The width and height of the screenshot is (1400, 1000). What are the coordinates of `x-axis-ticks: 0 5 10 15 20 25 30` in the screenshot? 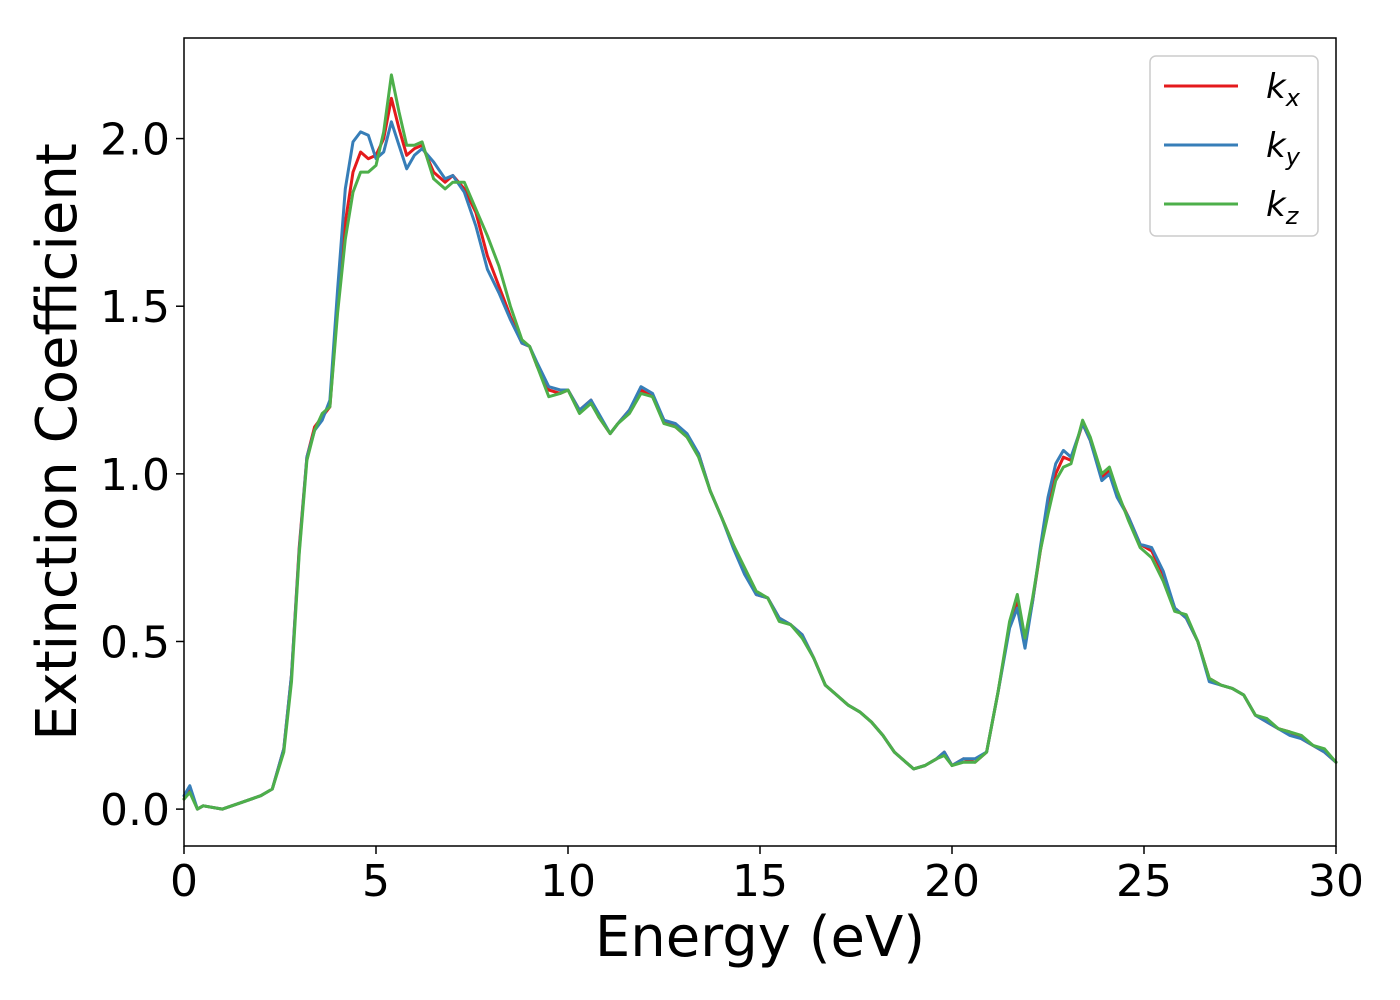 It's located at (767, 876).